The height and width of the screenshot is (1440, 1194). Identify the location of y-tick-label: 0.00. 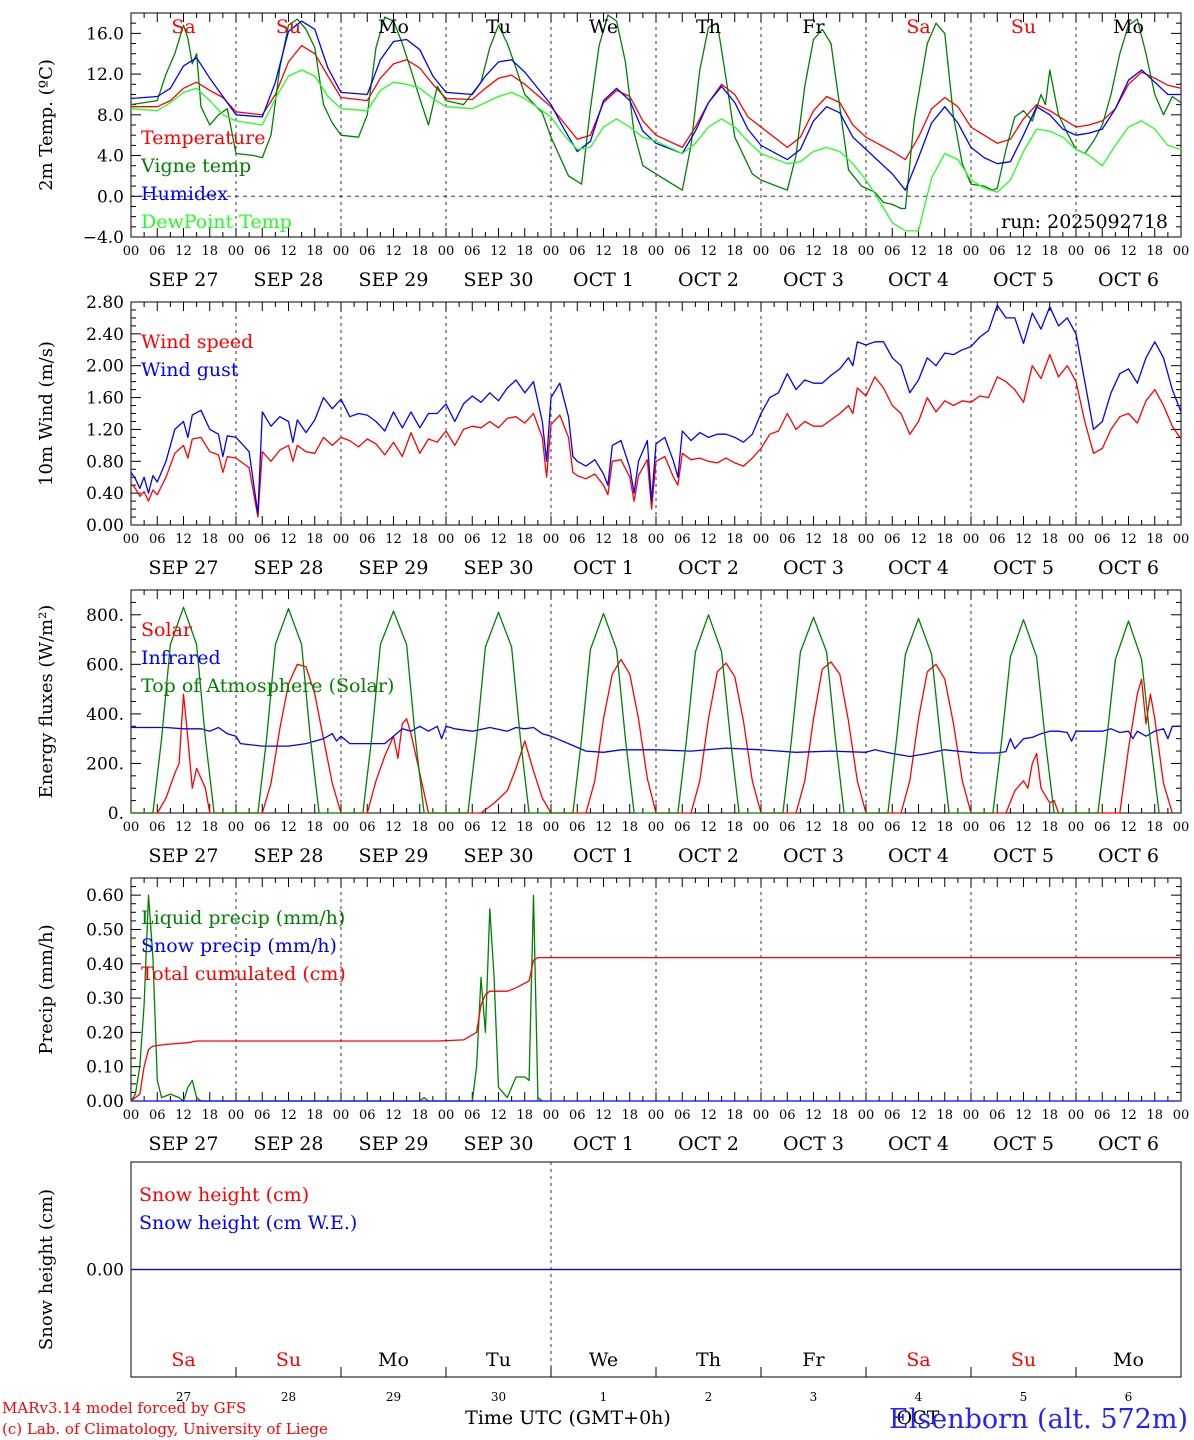
(105, 1271).